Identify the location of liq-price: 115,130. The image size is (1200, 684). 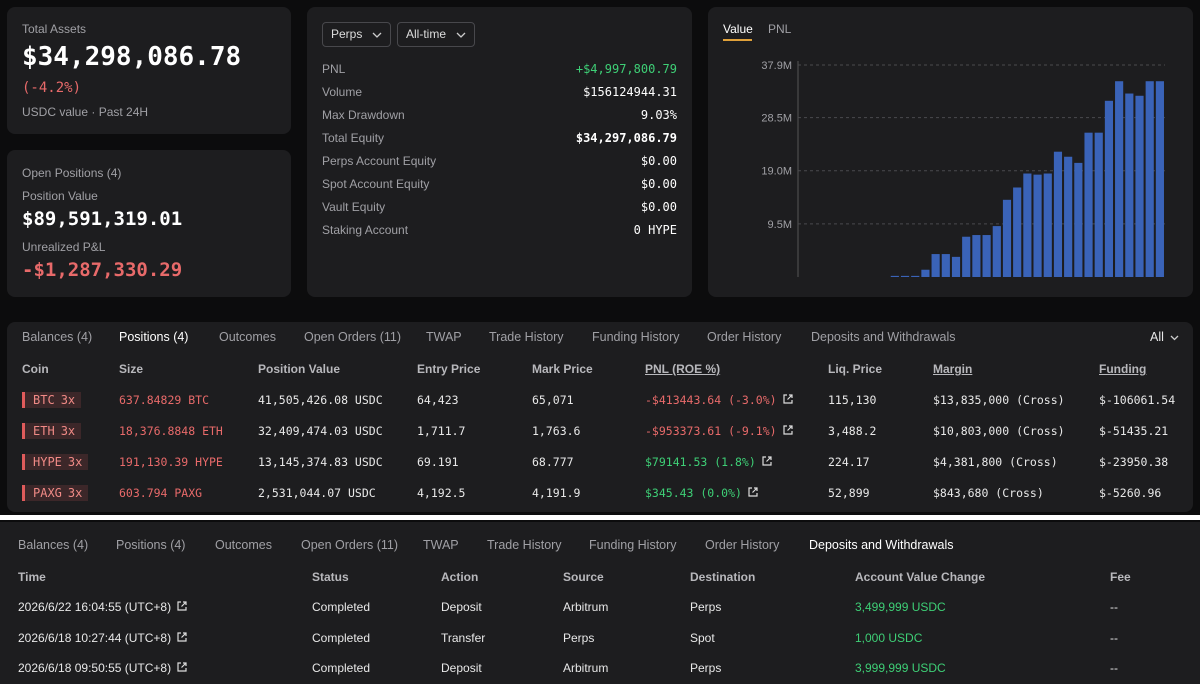
(852, 400).